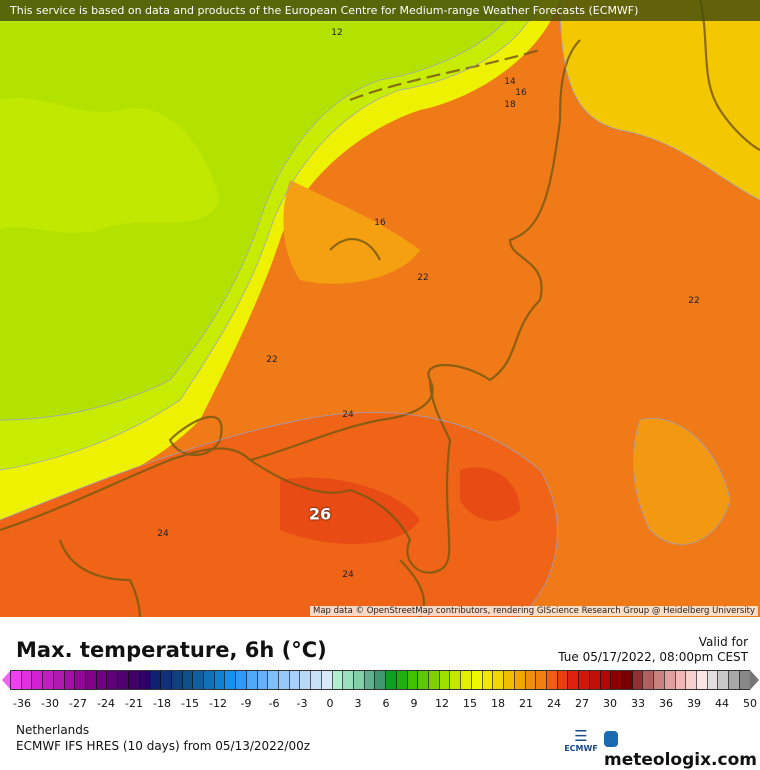 Image resolution: width=760 pixels, height=770 pixels. I want to click on colorbar-tick-label: 27, so click(582, 703).